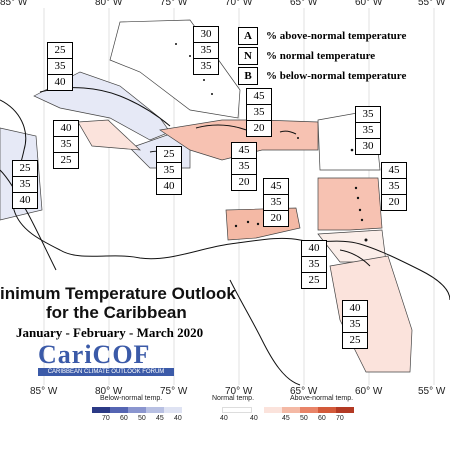 The image size is (450, 450). Describe the element at coordinates (248, 76) in the screenshot. I see `legend-key-b: B` at that location.